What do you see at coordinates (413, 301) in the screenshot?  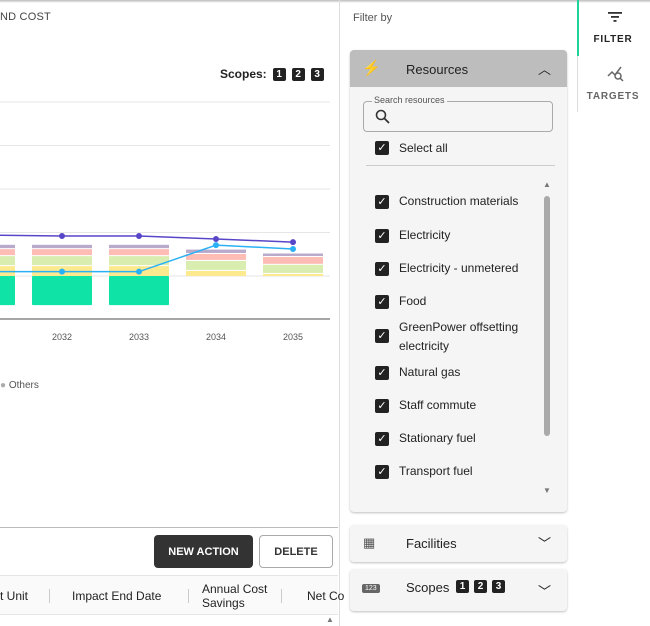 I see `resource-item-label: Food` at bounding box center [413, 301].